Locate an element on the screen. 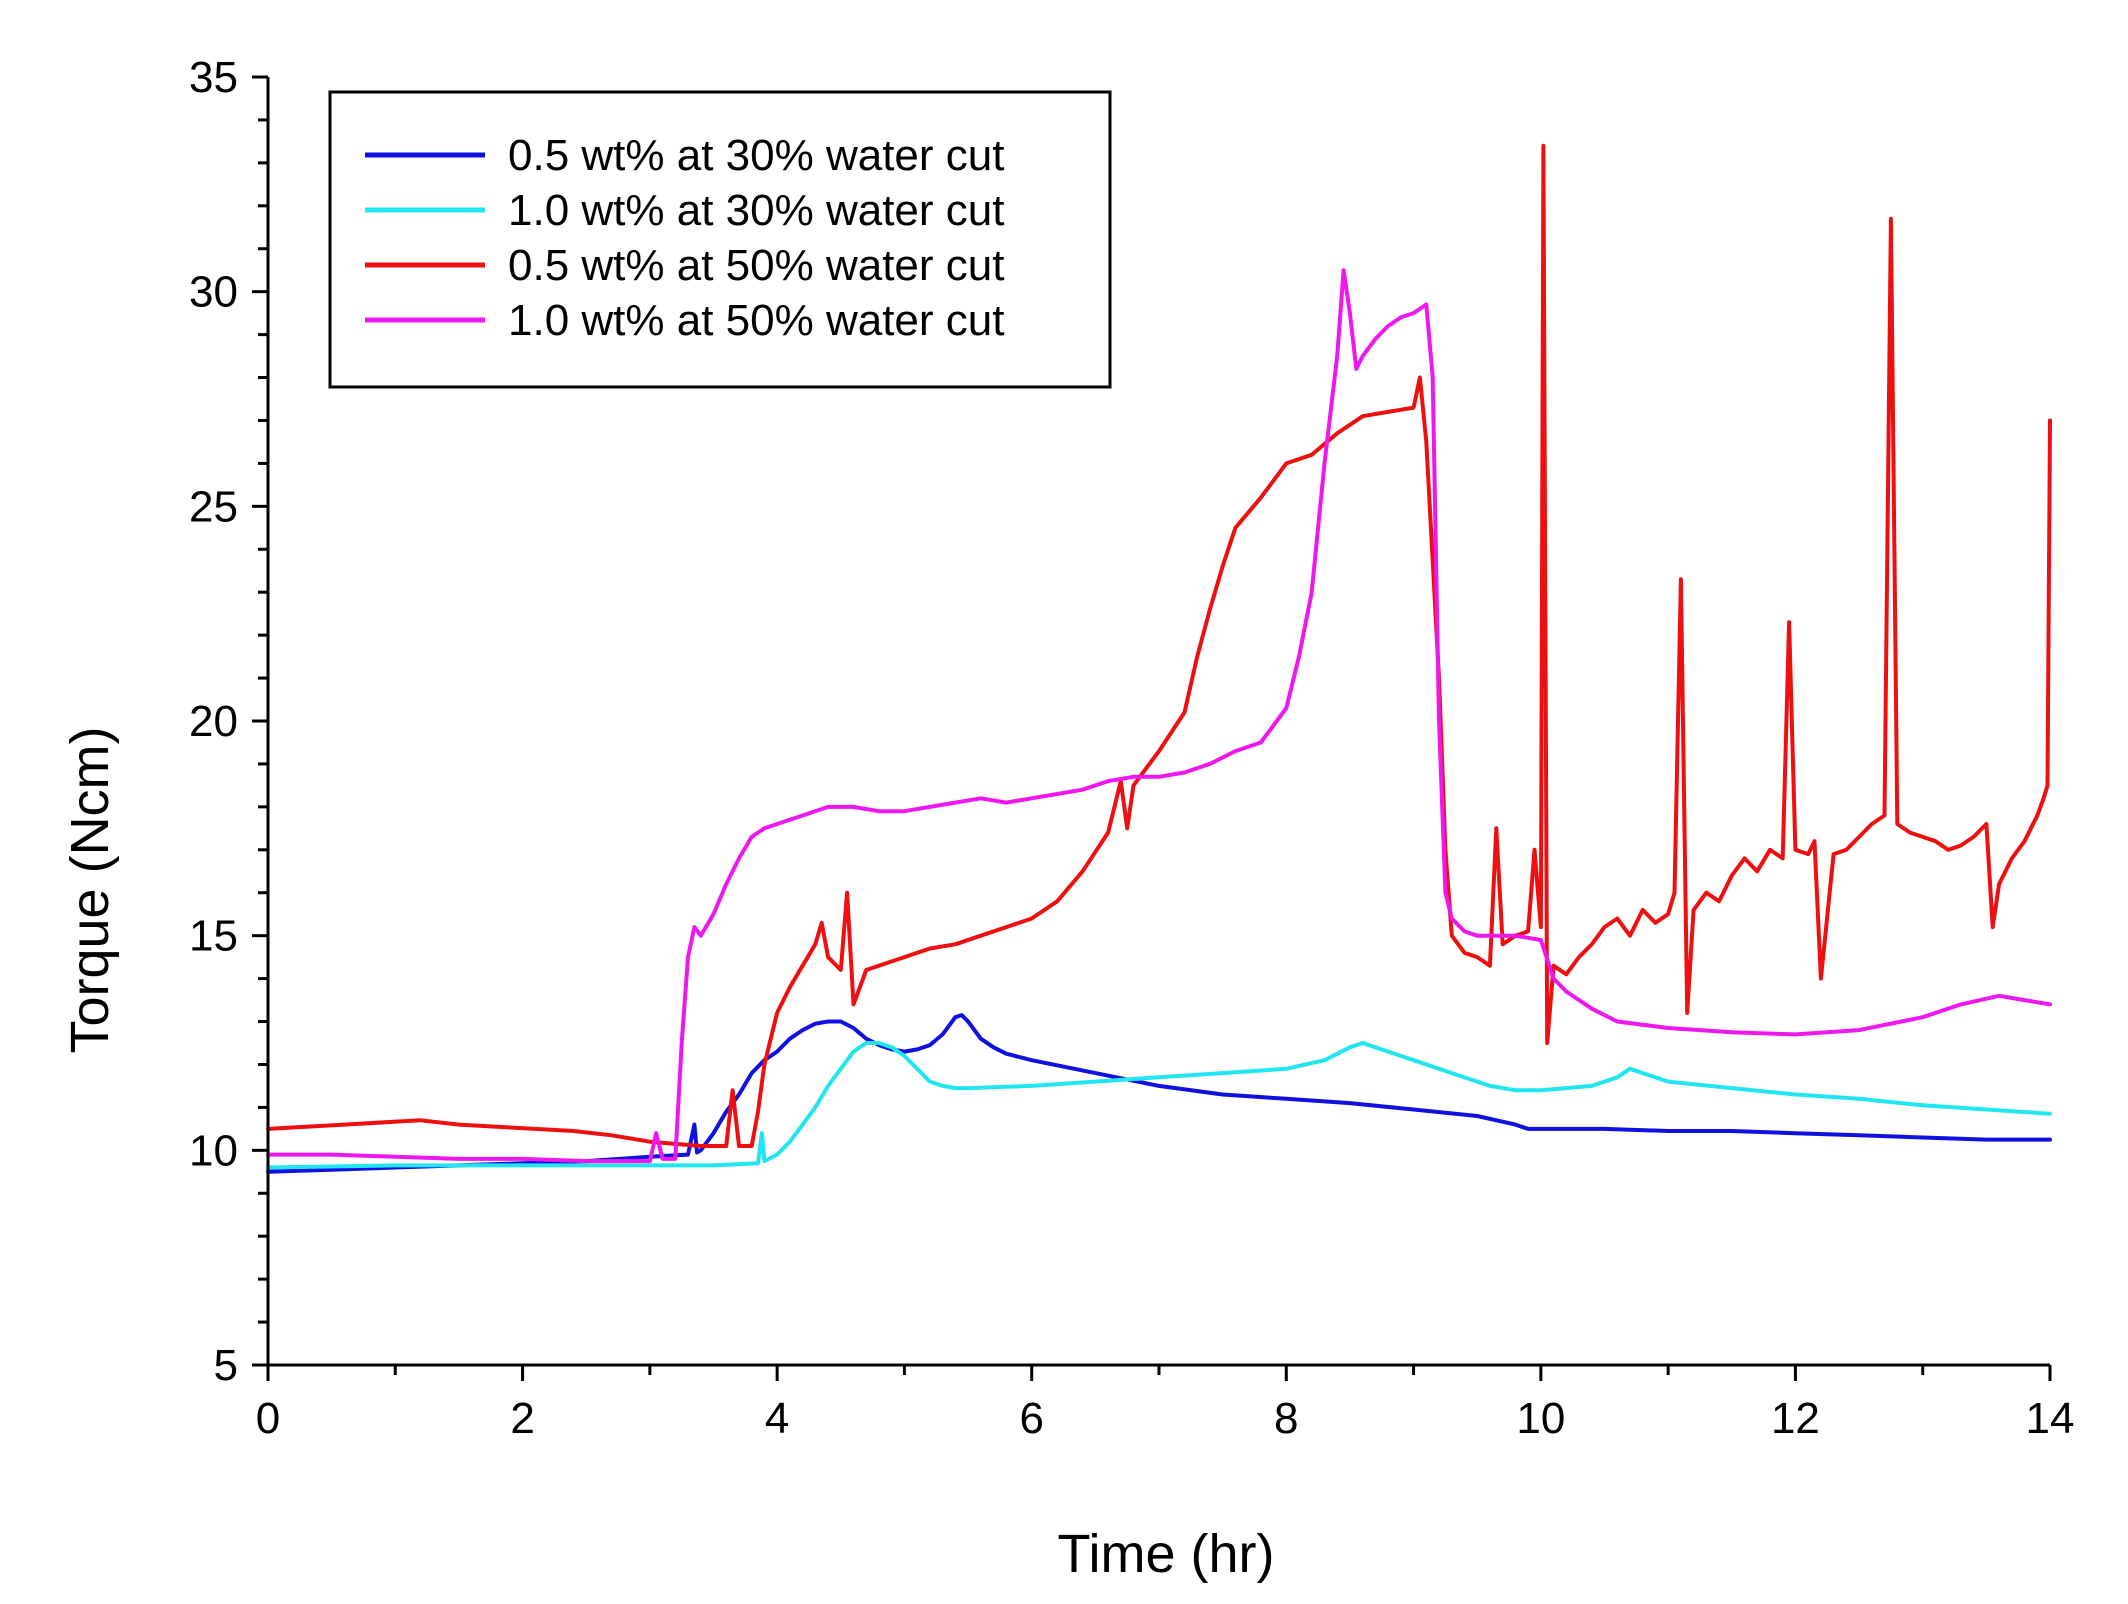 The height and width of the screenshot is (1604, 2128). legend-label-1: 0.5 wt% at 30% water cut is located at coordinates (756, 155).